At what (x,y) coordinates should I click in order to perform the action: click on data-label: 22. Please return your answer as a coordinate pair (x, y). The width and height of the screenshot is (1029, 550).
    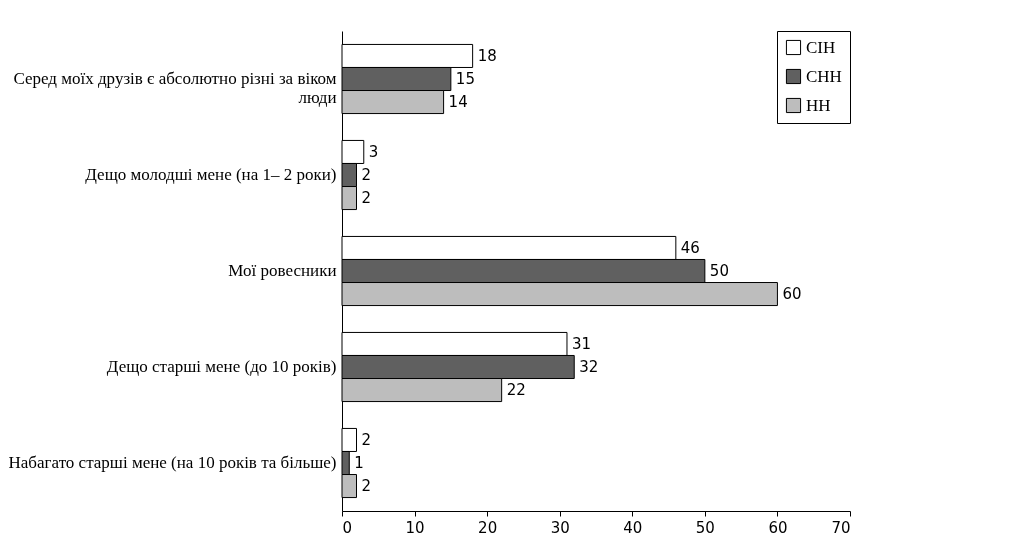
    Looking at the image, I should click on (516, 390).